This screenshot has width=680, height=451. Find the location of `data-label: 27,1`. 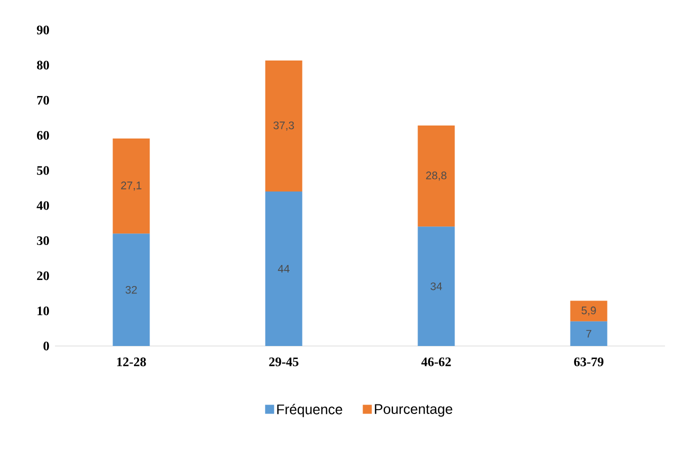

data-label: 27,1 is located at coordinates (131, 186).